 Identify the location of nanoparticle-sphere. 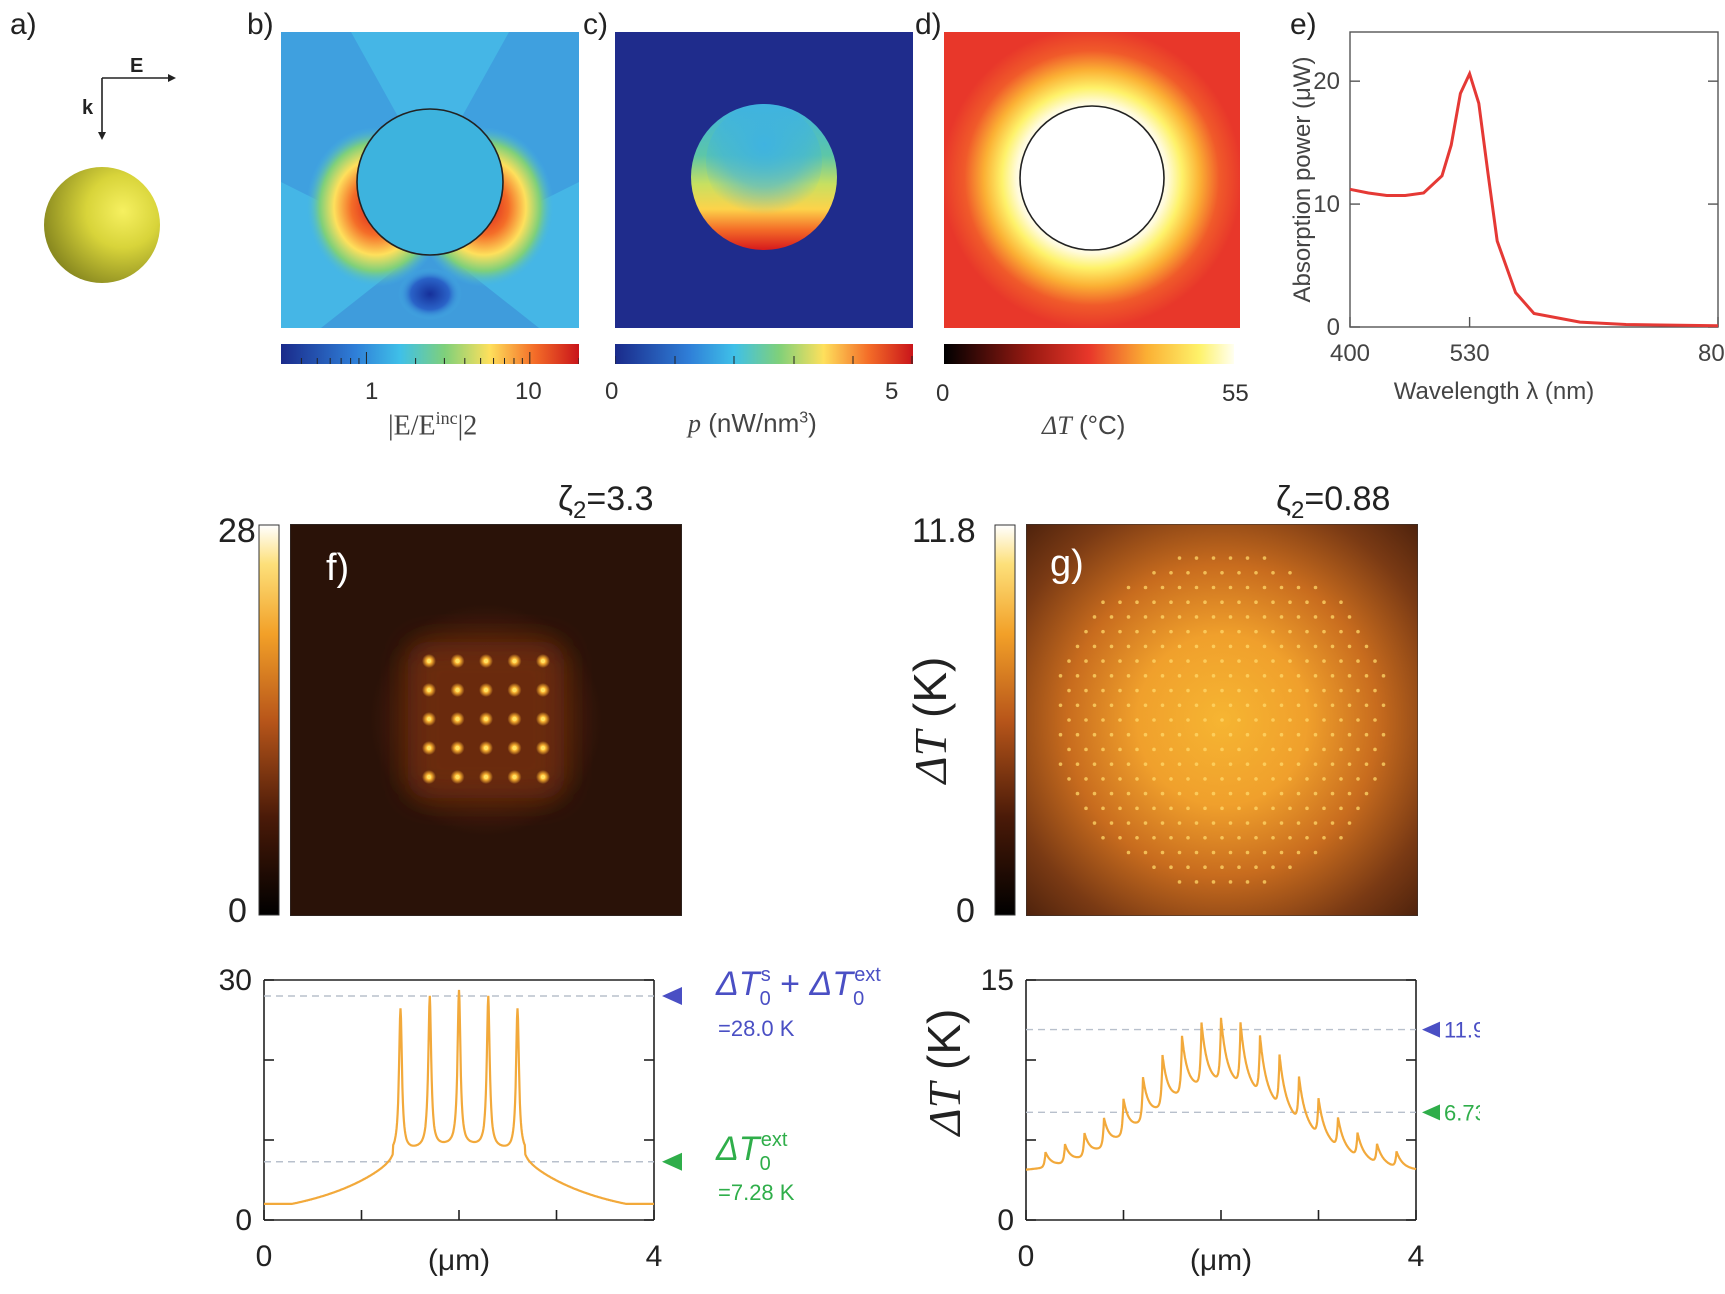
(102, 225).